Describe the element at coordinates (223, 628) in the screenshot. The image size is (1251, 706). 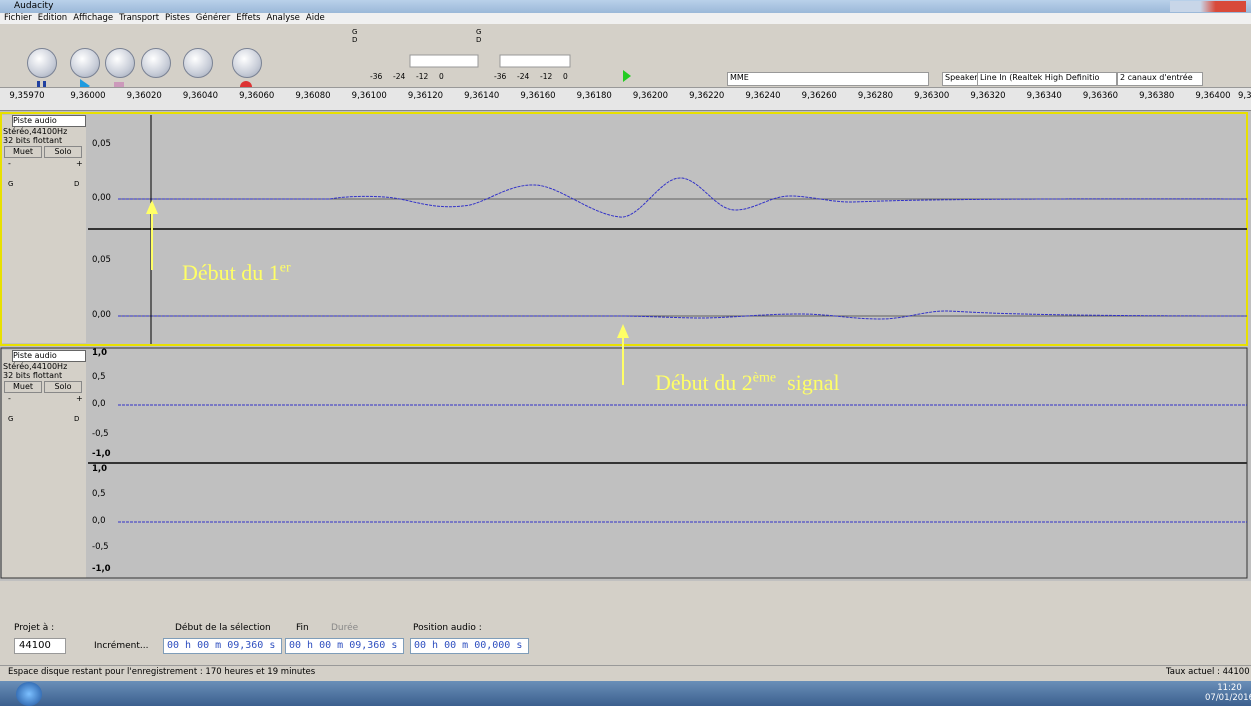
I see `selection-start-label: Début de la sélection` at that location.